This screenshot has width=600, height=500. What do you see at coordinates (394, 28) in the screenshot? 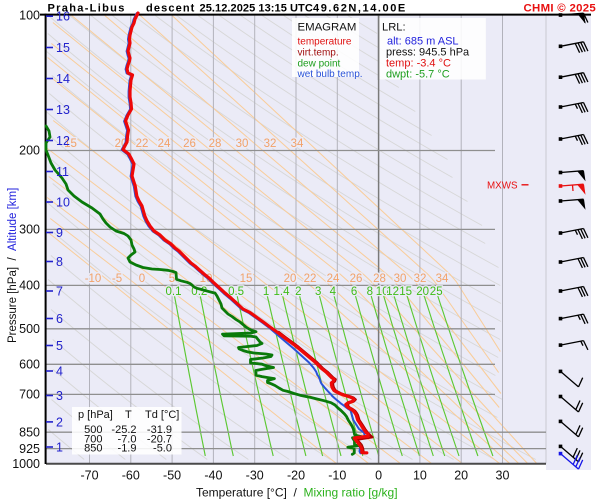
I see `svg-text: LRL:` at bounding box center [394, 28].